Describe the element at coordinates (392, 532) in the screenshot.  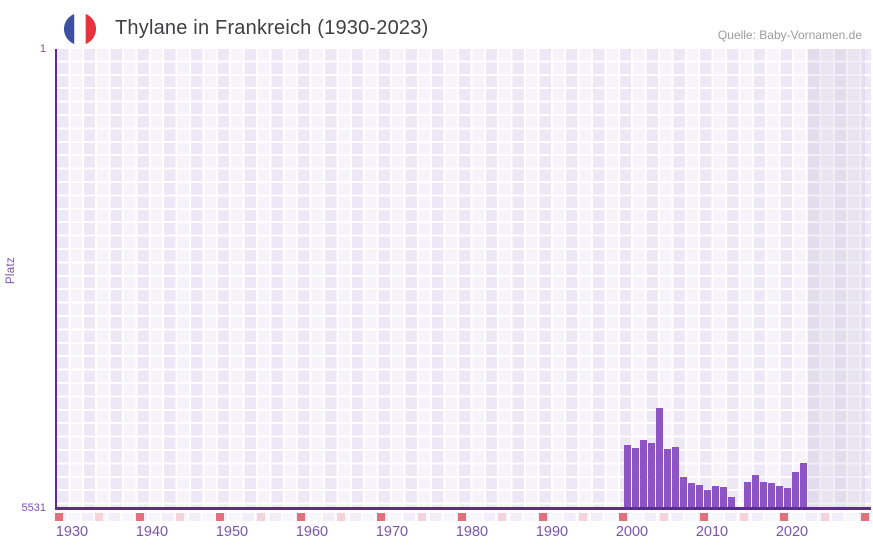
I see `x-tick-1970: 1970` at that location.